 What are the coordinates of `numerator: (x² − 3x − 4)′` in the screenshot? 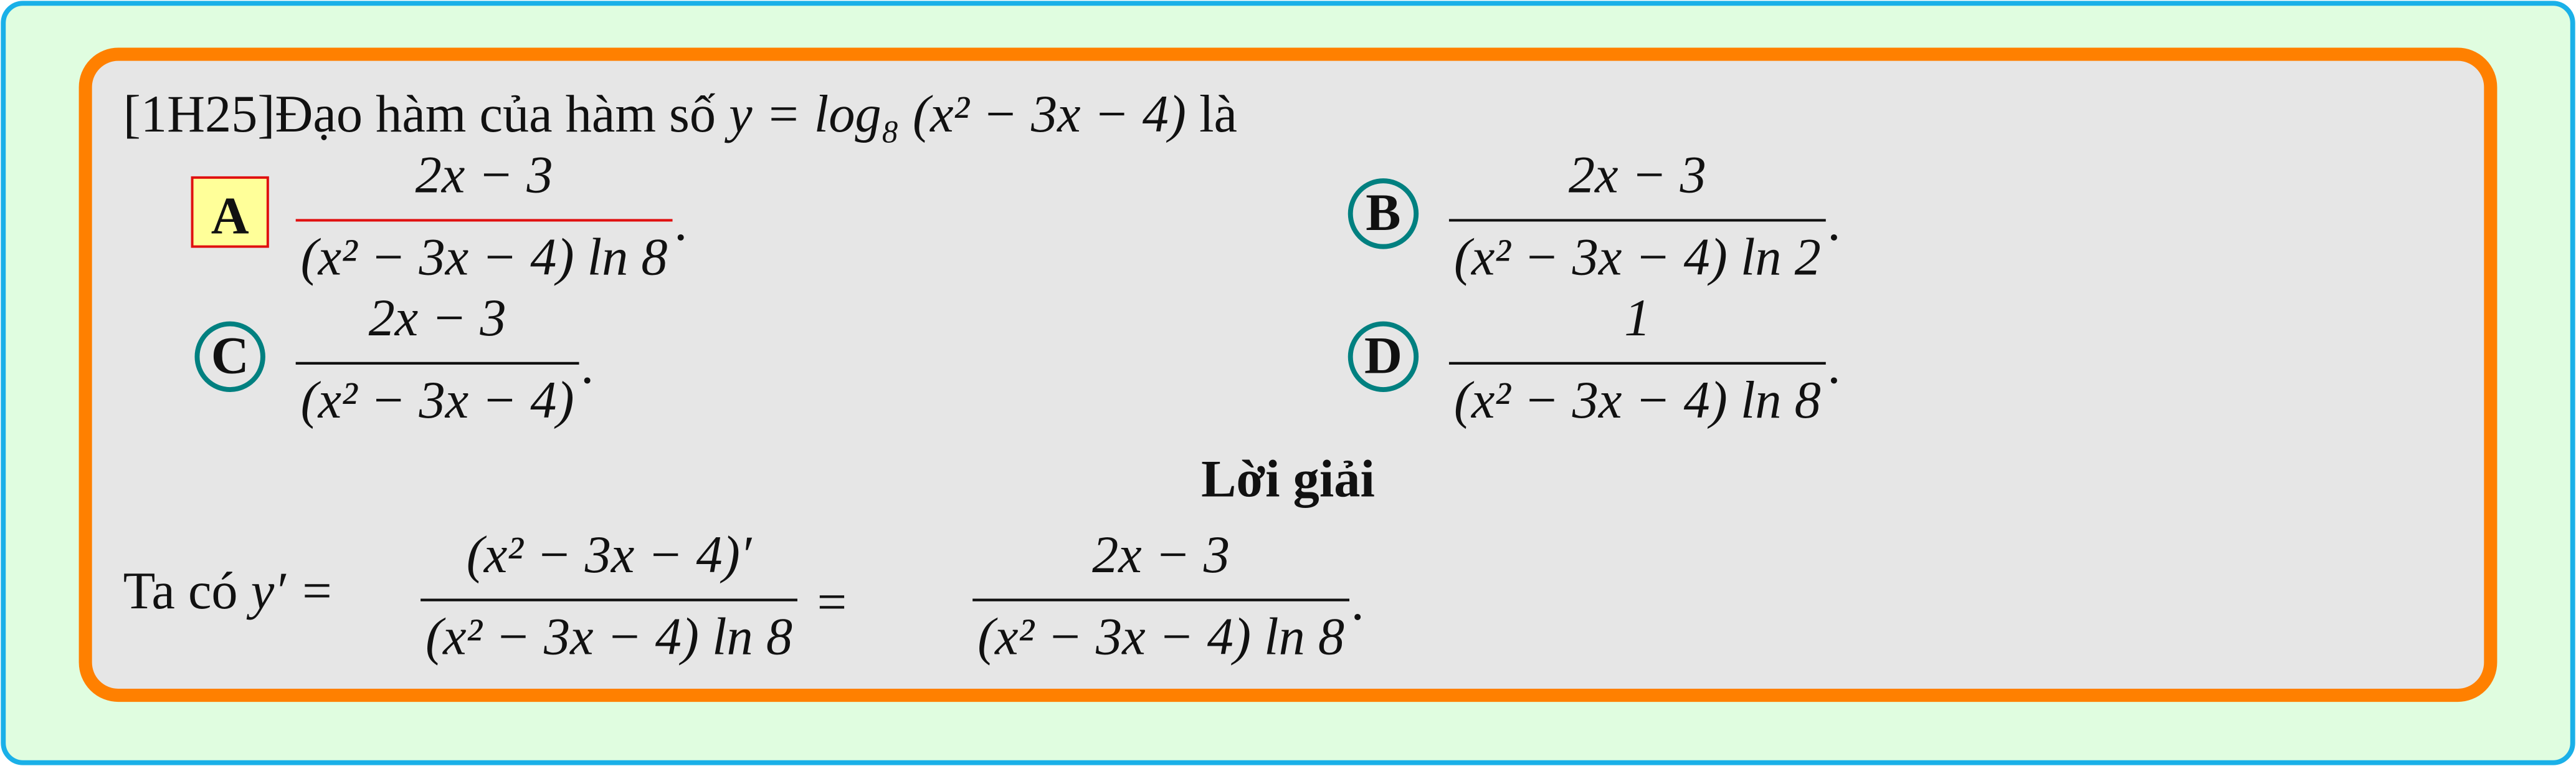 It's located at (610, 555).